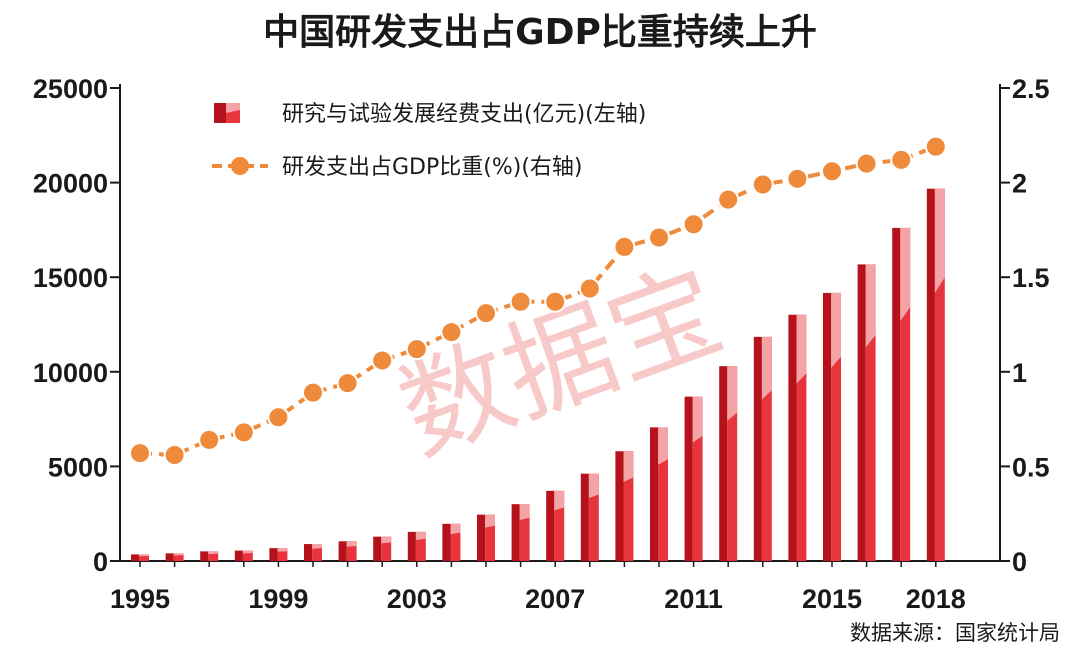  I want to click on legend-marker-swatch, so click(240, 166).